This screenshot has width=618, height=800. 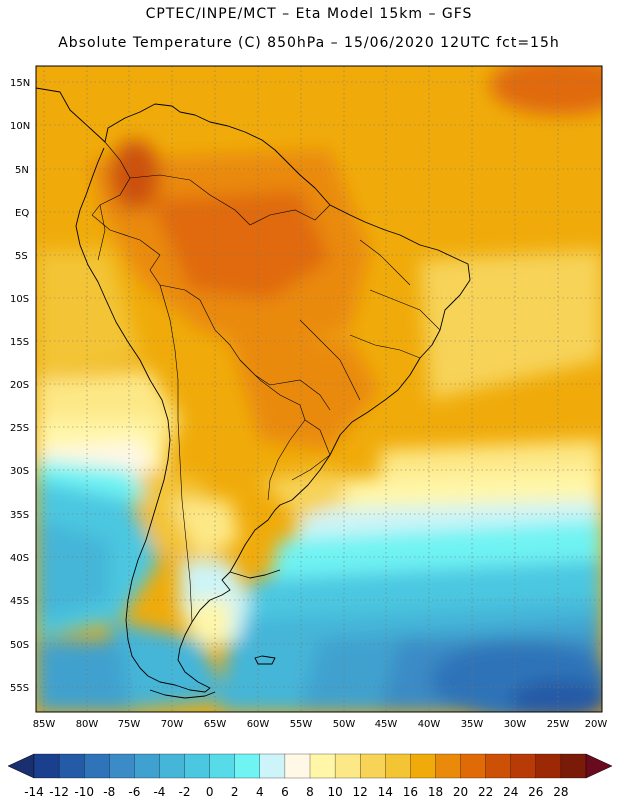 I want to click on lat-label: 5S, so click(x=21, y=256).